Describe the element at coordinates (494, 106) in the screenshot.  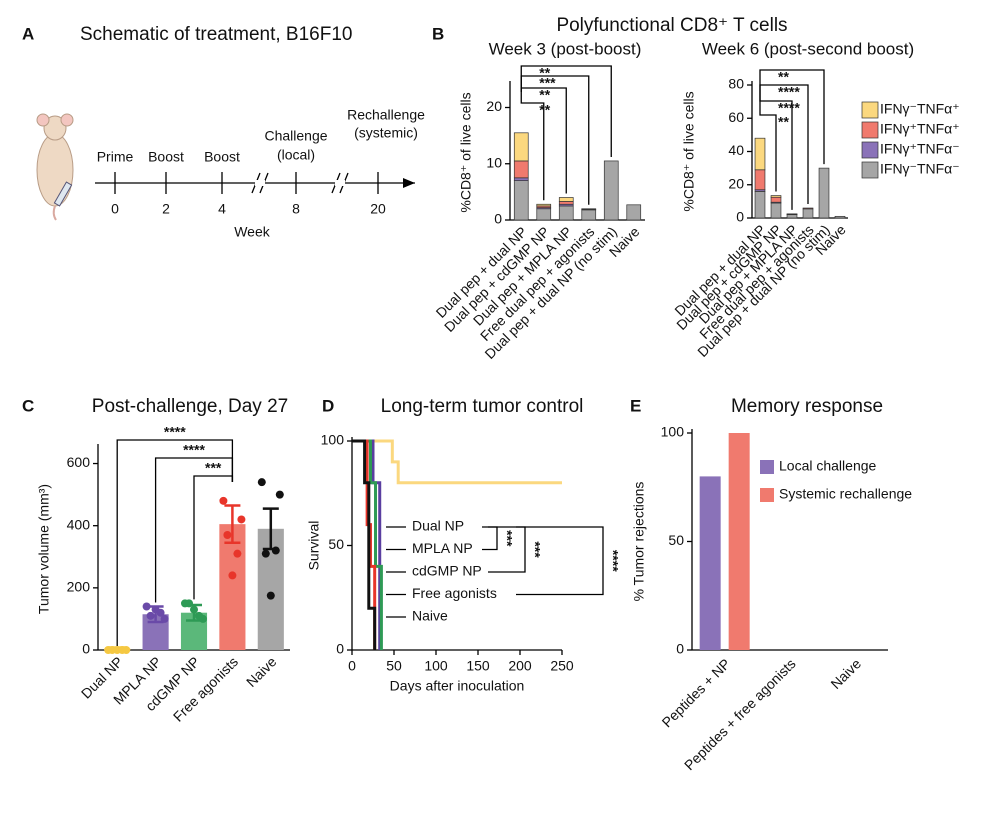
I see `y-tick-label: 20` at that location.